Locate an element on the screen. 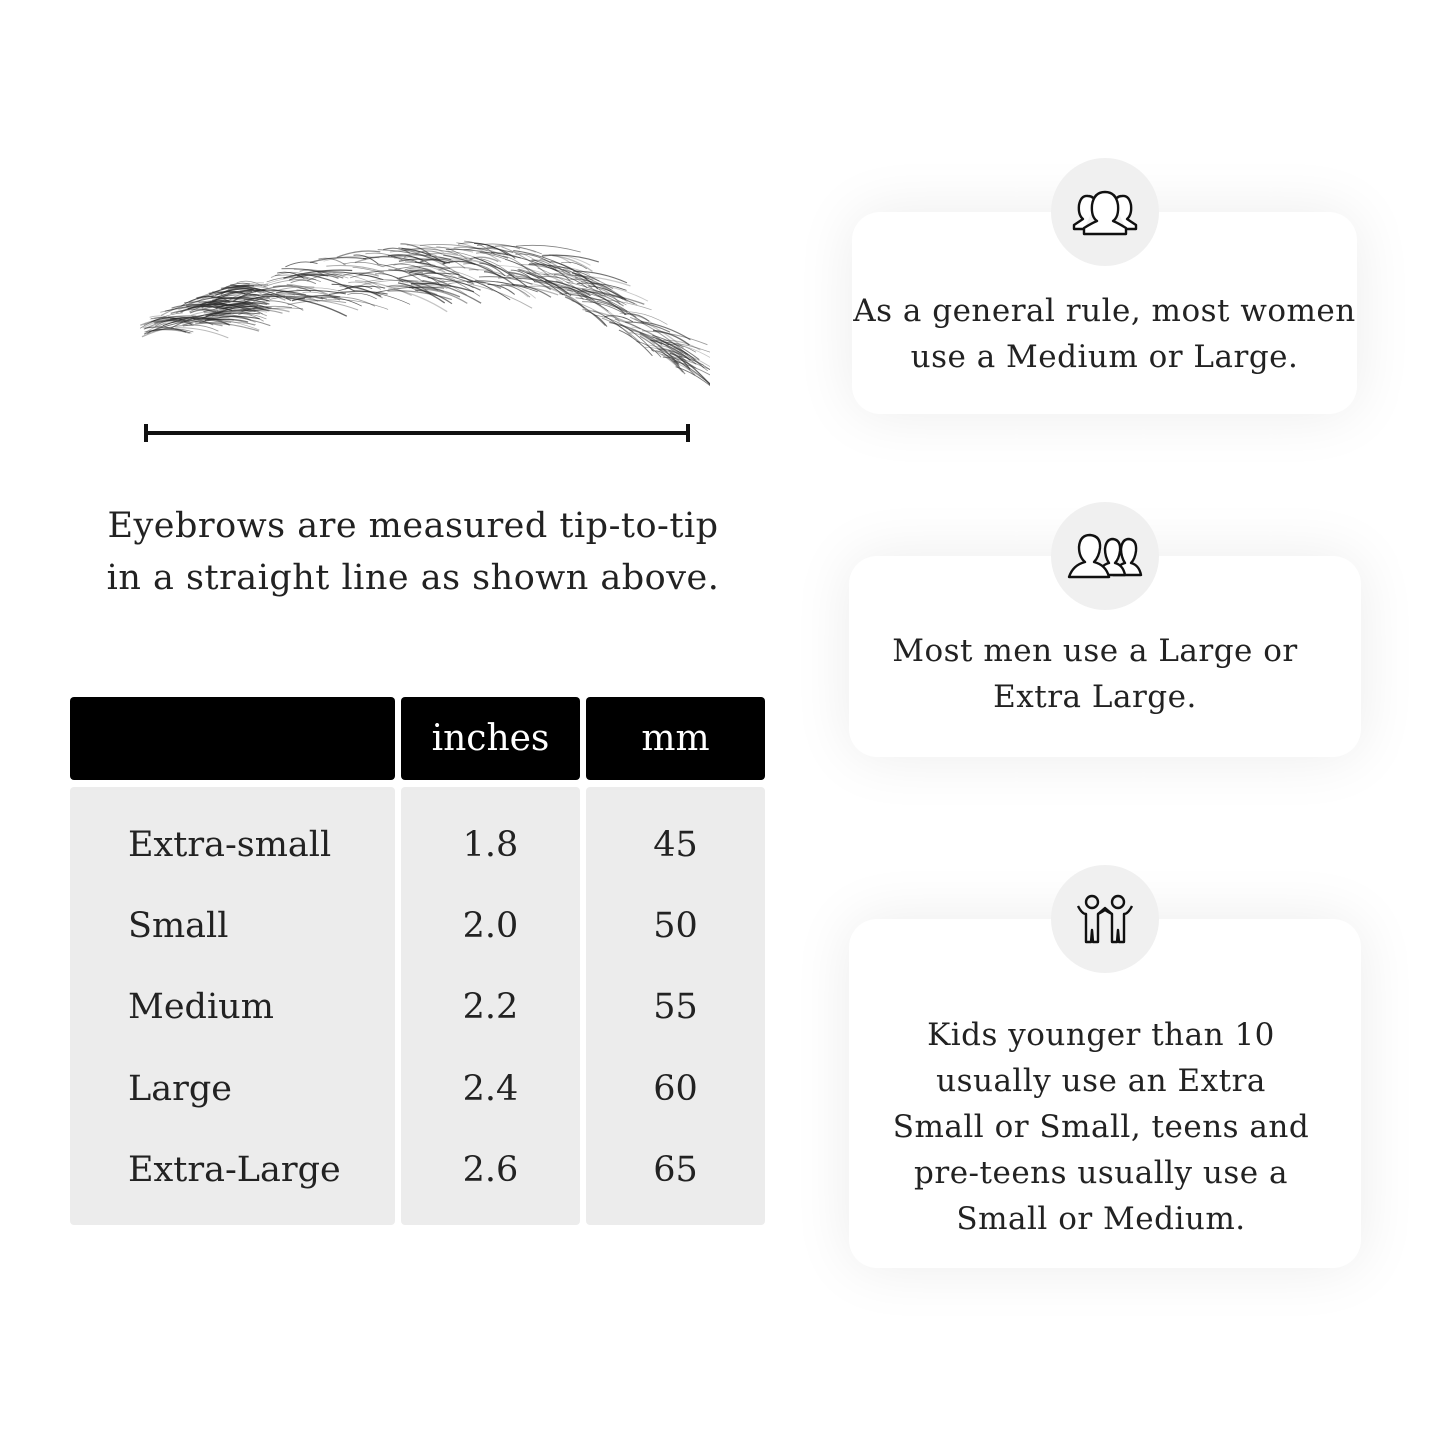 The width and height of the screenshot is (1445, 1445). size-cell: Small is located at coordinates (178, 926).